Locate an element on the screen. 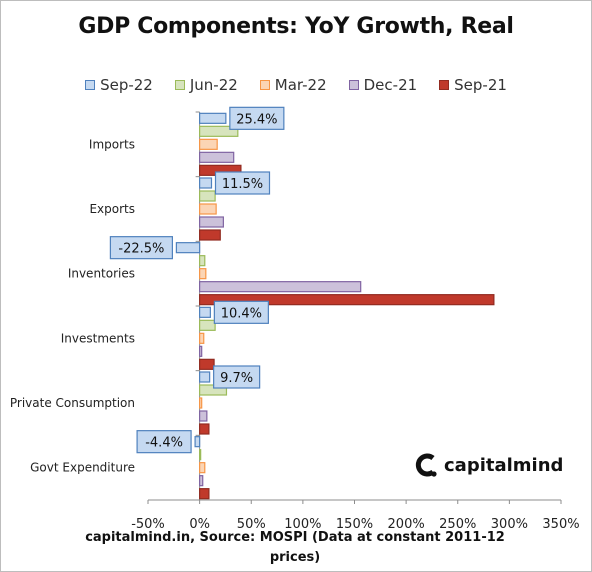 The width and height of the screenshot is (592, 572). category-label: Private Consumption is located at coordinates (72, 403).